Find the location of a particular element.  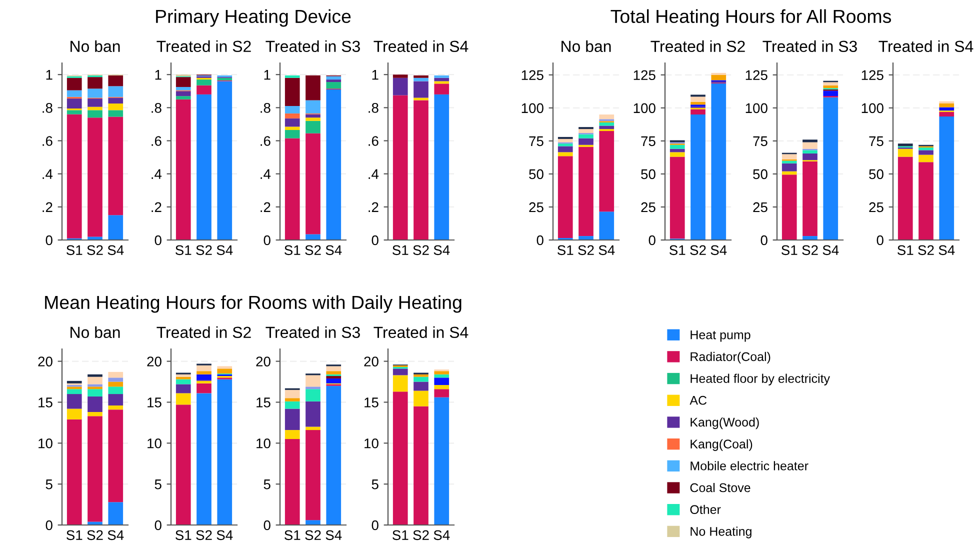

legend-label: Radiator(Coal) is located at coordinates (730, 358).